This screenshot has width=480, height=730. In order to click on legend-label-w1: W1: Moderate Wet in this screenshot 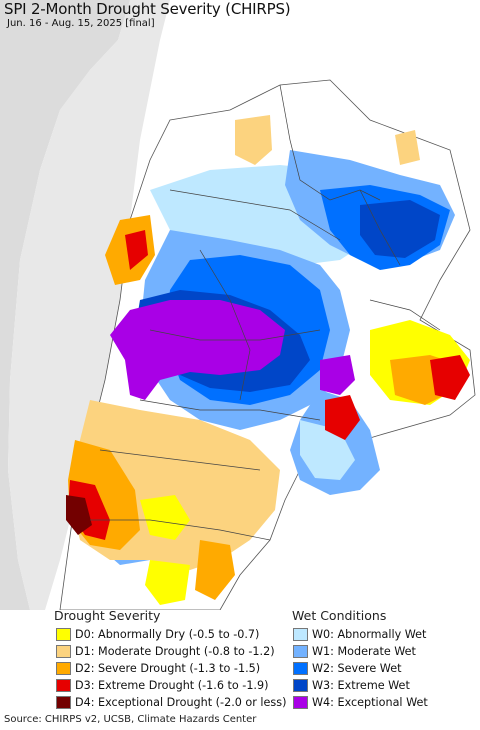, I will do `click(364, 651)`.